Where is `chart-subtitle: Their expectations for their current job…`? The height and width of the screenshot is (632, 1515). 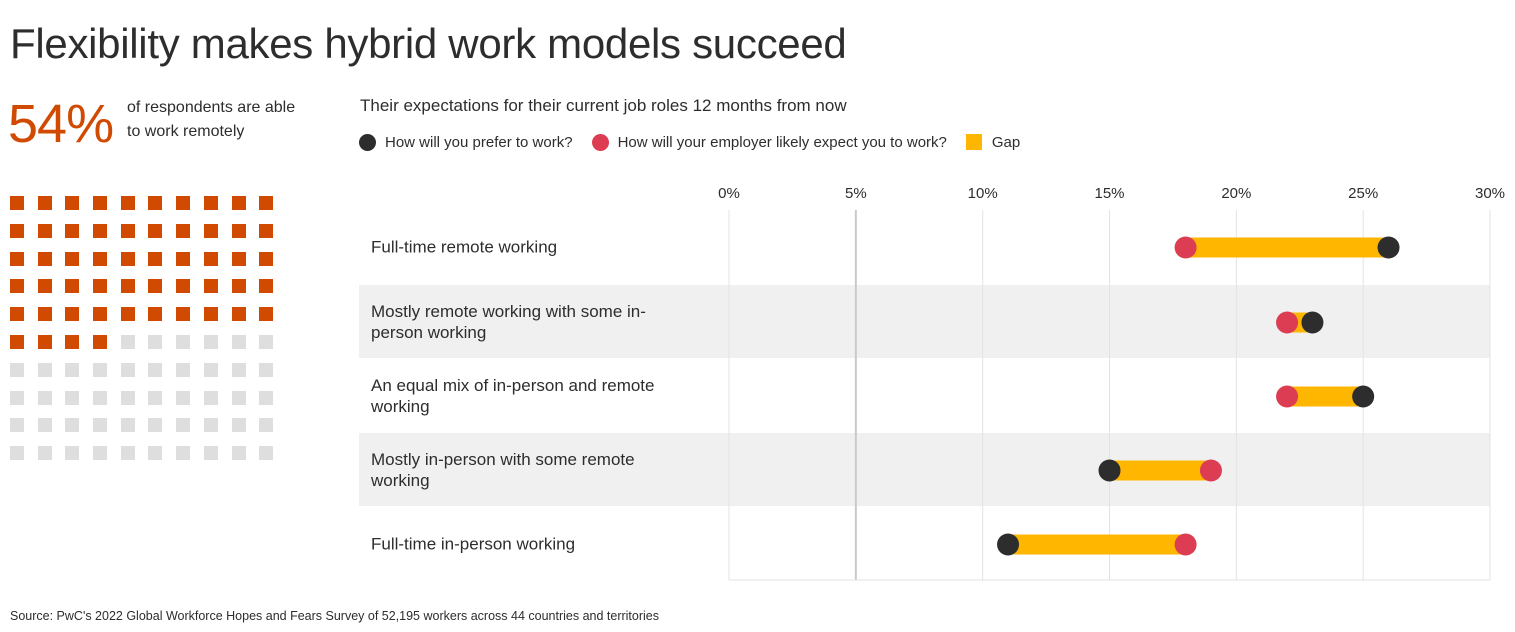 chart-subtitle: Their expectations for their current job… is located at coordinates (603, 105).